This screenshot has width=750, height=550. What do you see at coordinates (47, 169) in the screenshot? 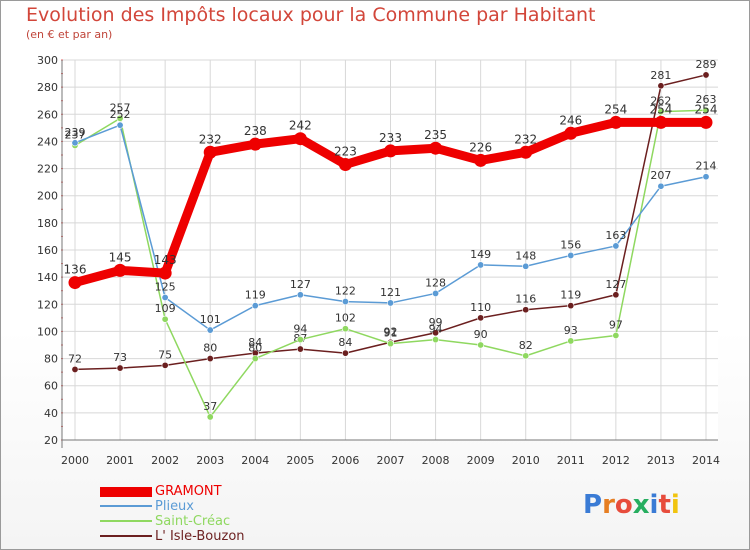
I see `y-tick-label: 220` at bounding box center [47, 169].